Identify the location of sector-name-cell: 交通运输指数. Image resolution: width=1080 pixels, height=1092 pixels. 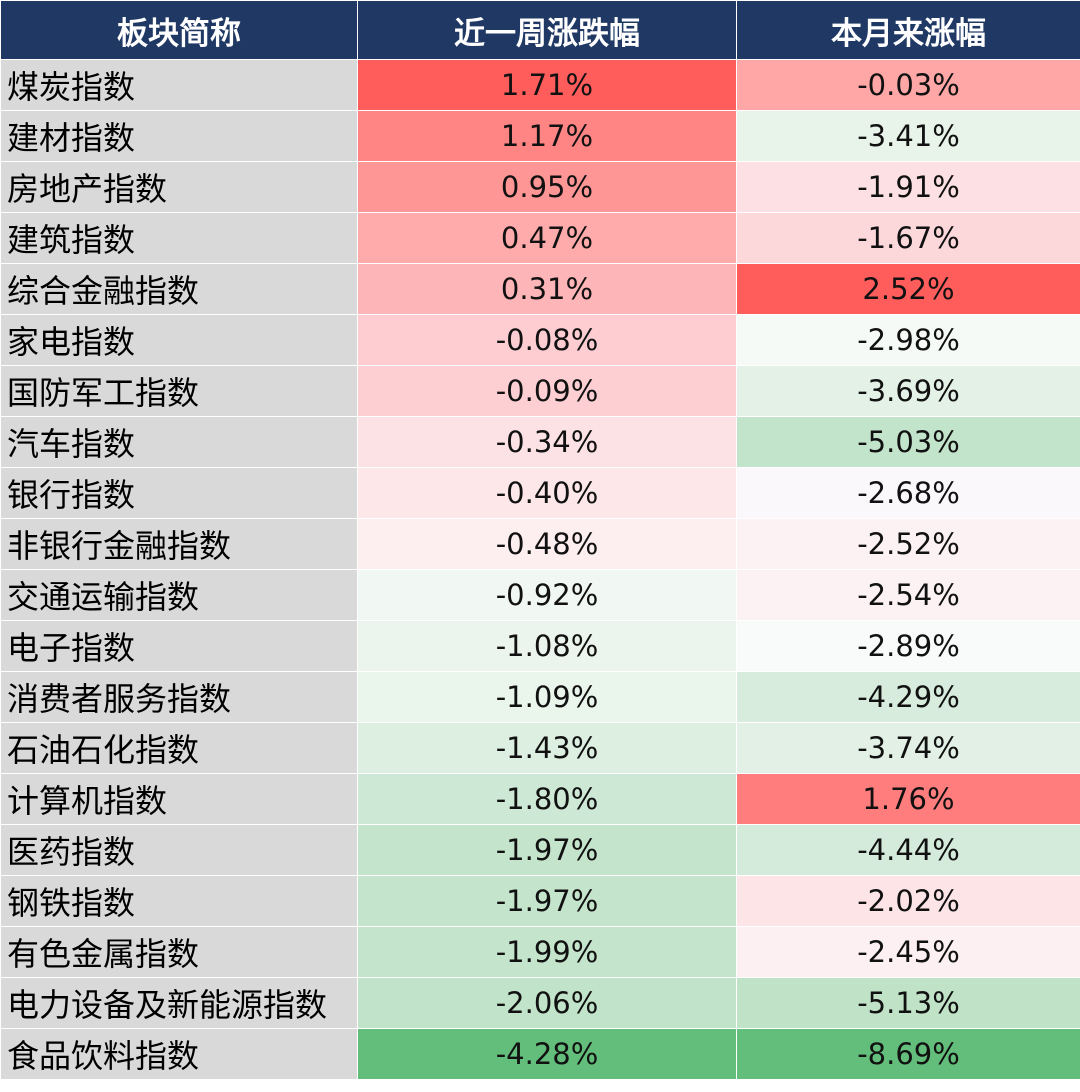
(179, 595).